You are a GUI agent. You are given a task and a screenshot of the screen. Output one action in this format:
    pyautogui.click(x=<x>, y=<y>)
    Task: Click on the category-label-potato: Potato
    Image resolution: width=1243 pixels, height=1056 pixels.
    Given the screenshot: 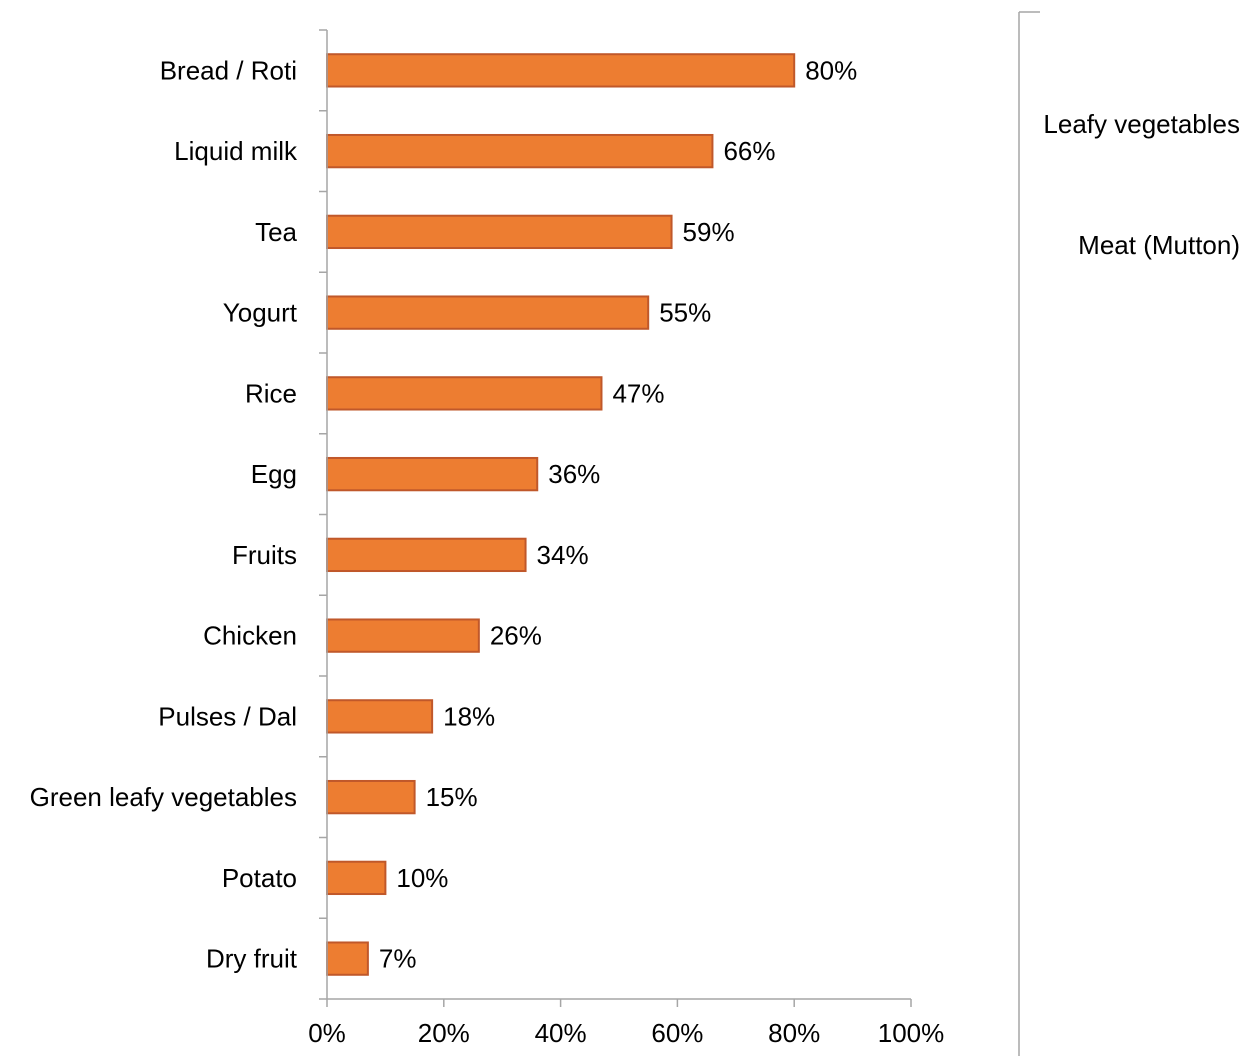 What is the action you would take?
    pyautogui.click(x=259, y=878)
    